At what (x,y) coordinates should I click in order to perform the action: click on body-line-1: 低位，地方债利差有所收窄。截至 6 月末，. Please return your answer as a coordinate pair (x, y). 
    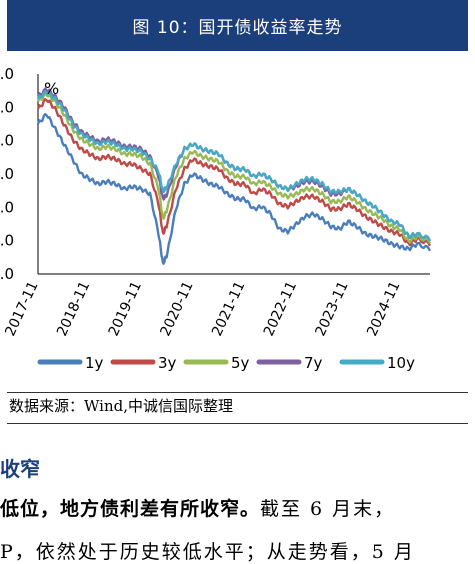
    Looking at the image, I should click on (197, 507).